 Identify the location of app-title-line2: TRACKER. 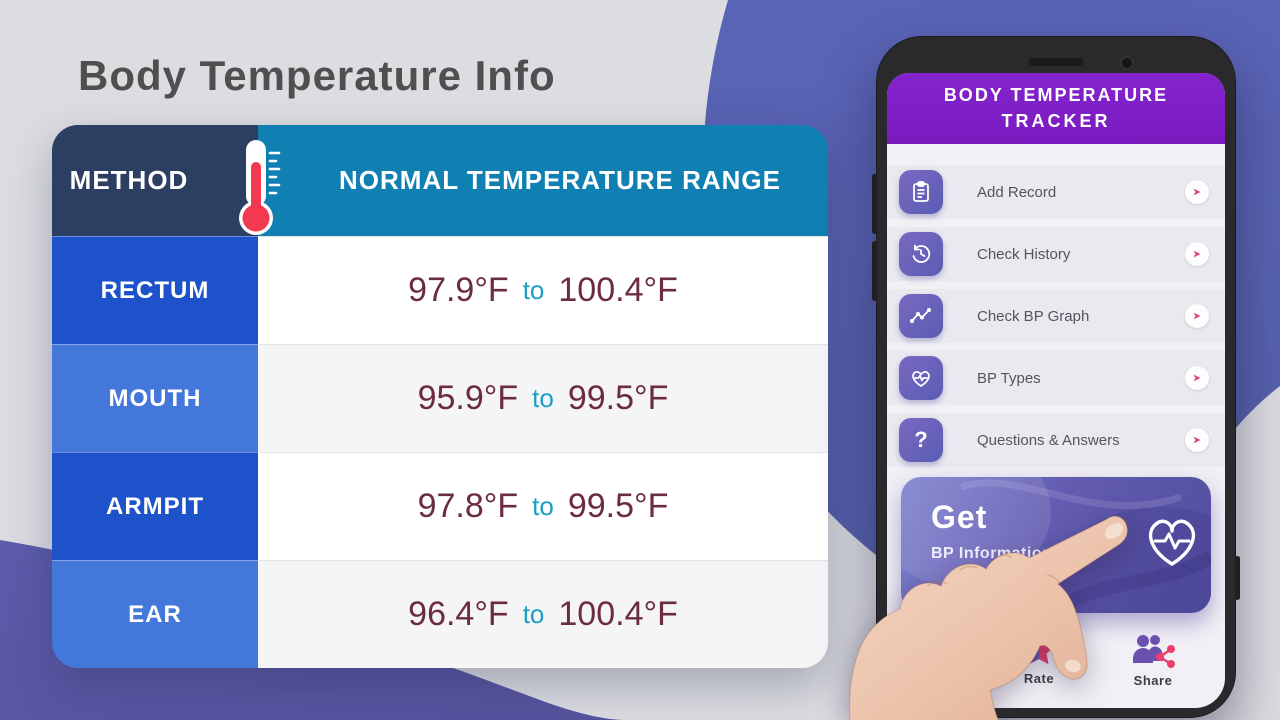
(1056, 121).